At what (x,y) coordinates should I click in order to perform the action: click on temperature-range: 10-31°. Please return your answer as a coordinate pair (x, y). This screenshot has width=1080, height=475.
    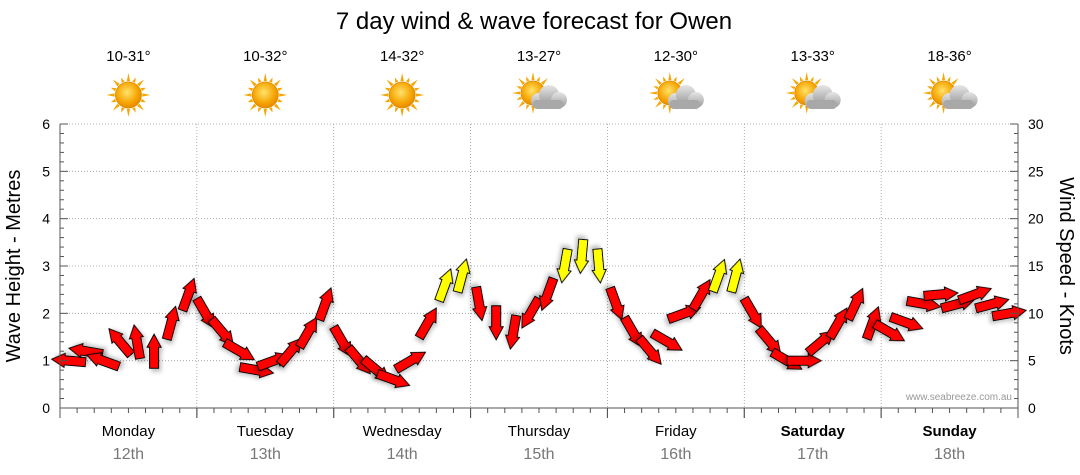
    Looking at the image, I should click on (128, 56).